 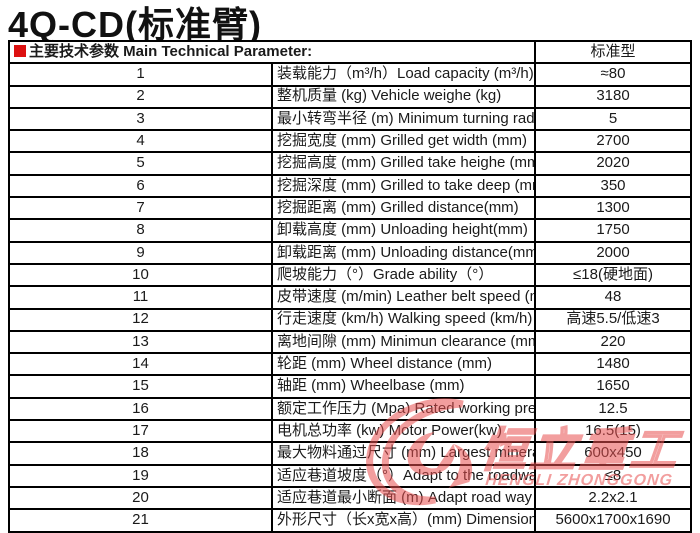 I want to click on row-parameter: 卸载高度 (mm) Unloading height(mm), so click(x=403, y=230).